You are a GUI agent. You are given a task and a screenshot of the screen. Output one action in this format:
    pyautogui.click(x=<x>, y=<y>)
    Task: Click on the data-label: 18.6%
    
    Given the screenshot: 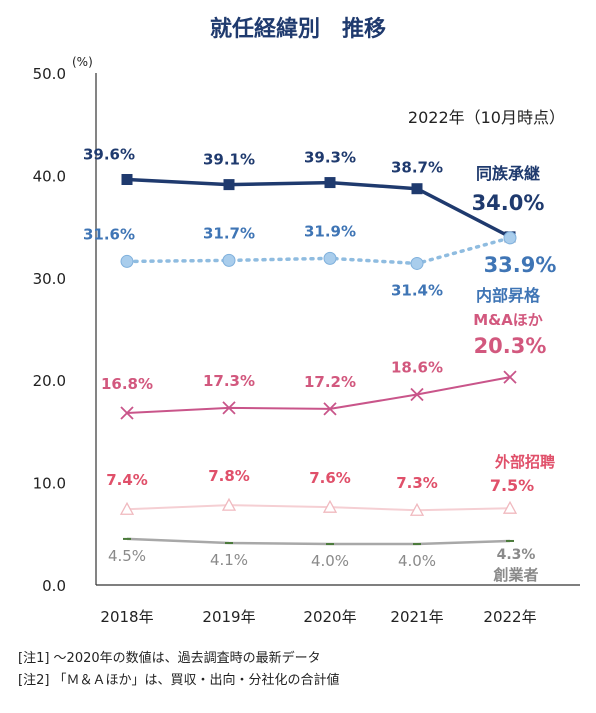 What is the action you would take?
    pyautogui.click(x=417, y=368)
    